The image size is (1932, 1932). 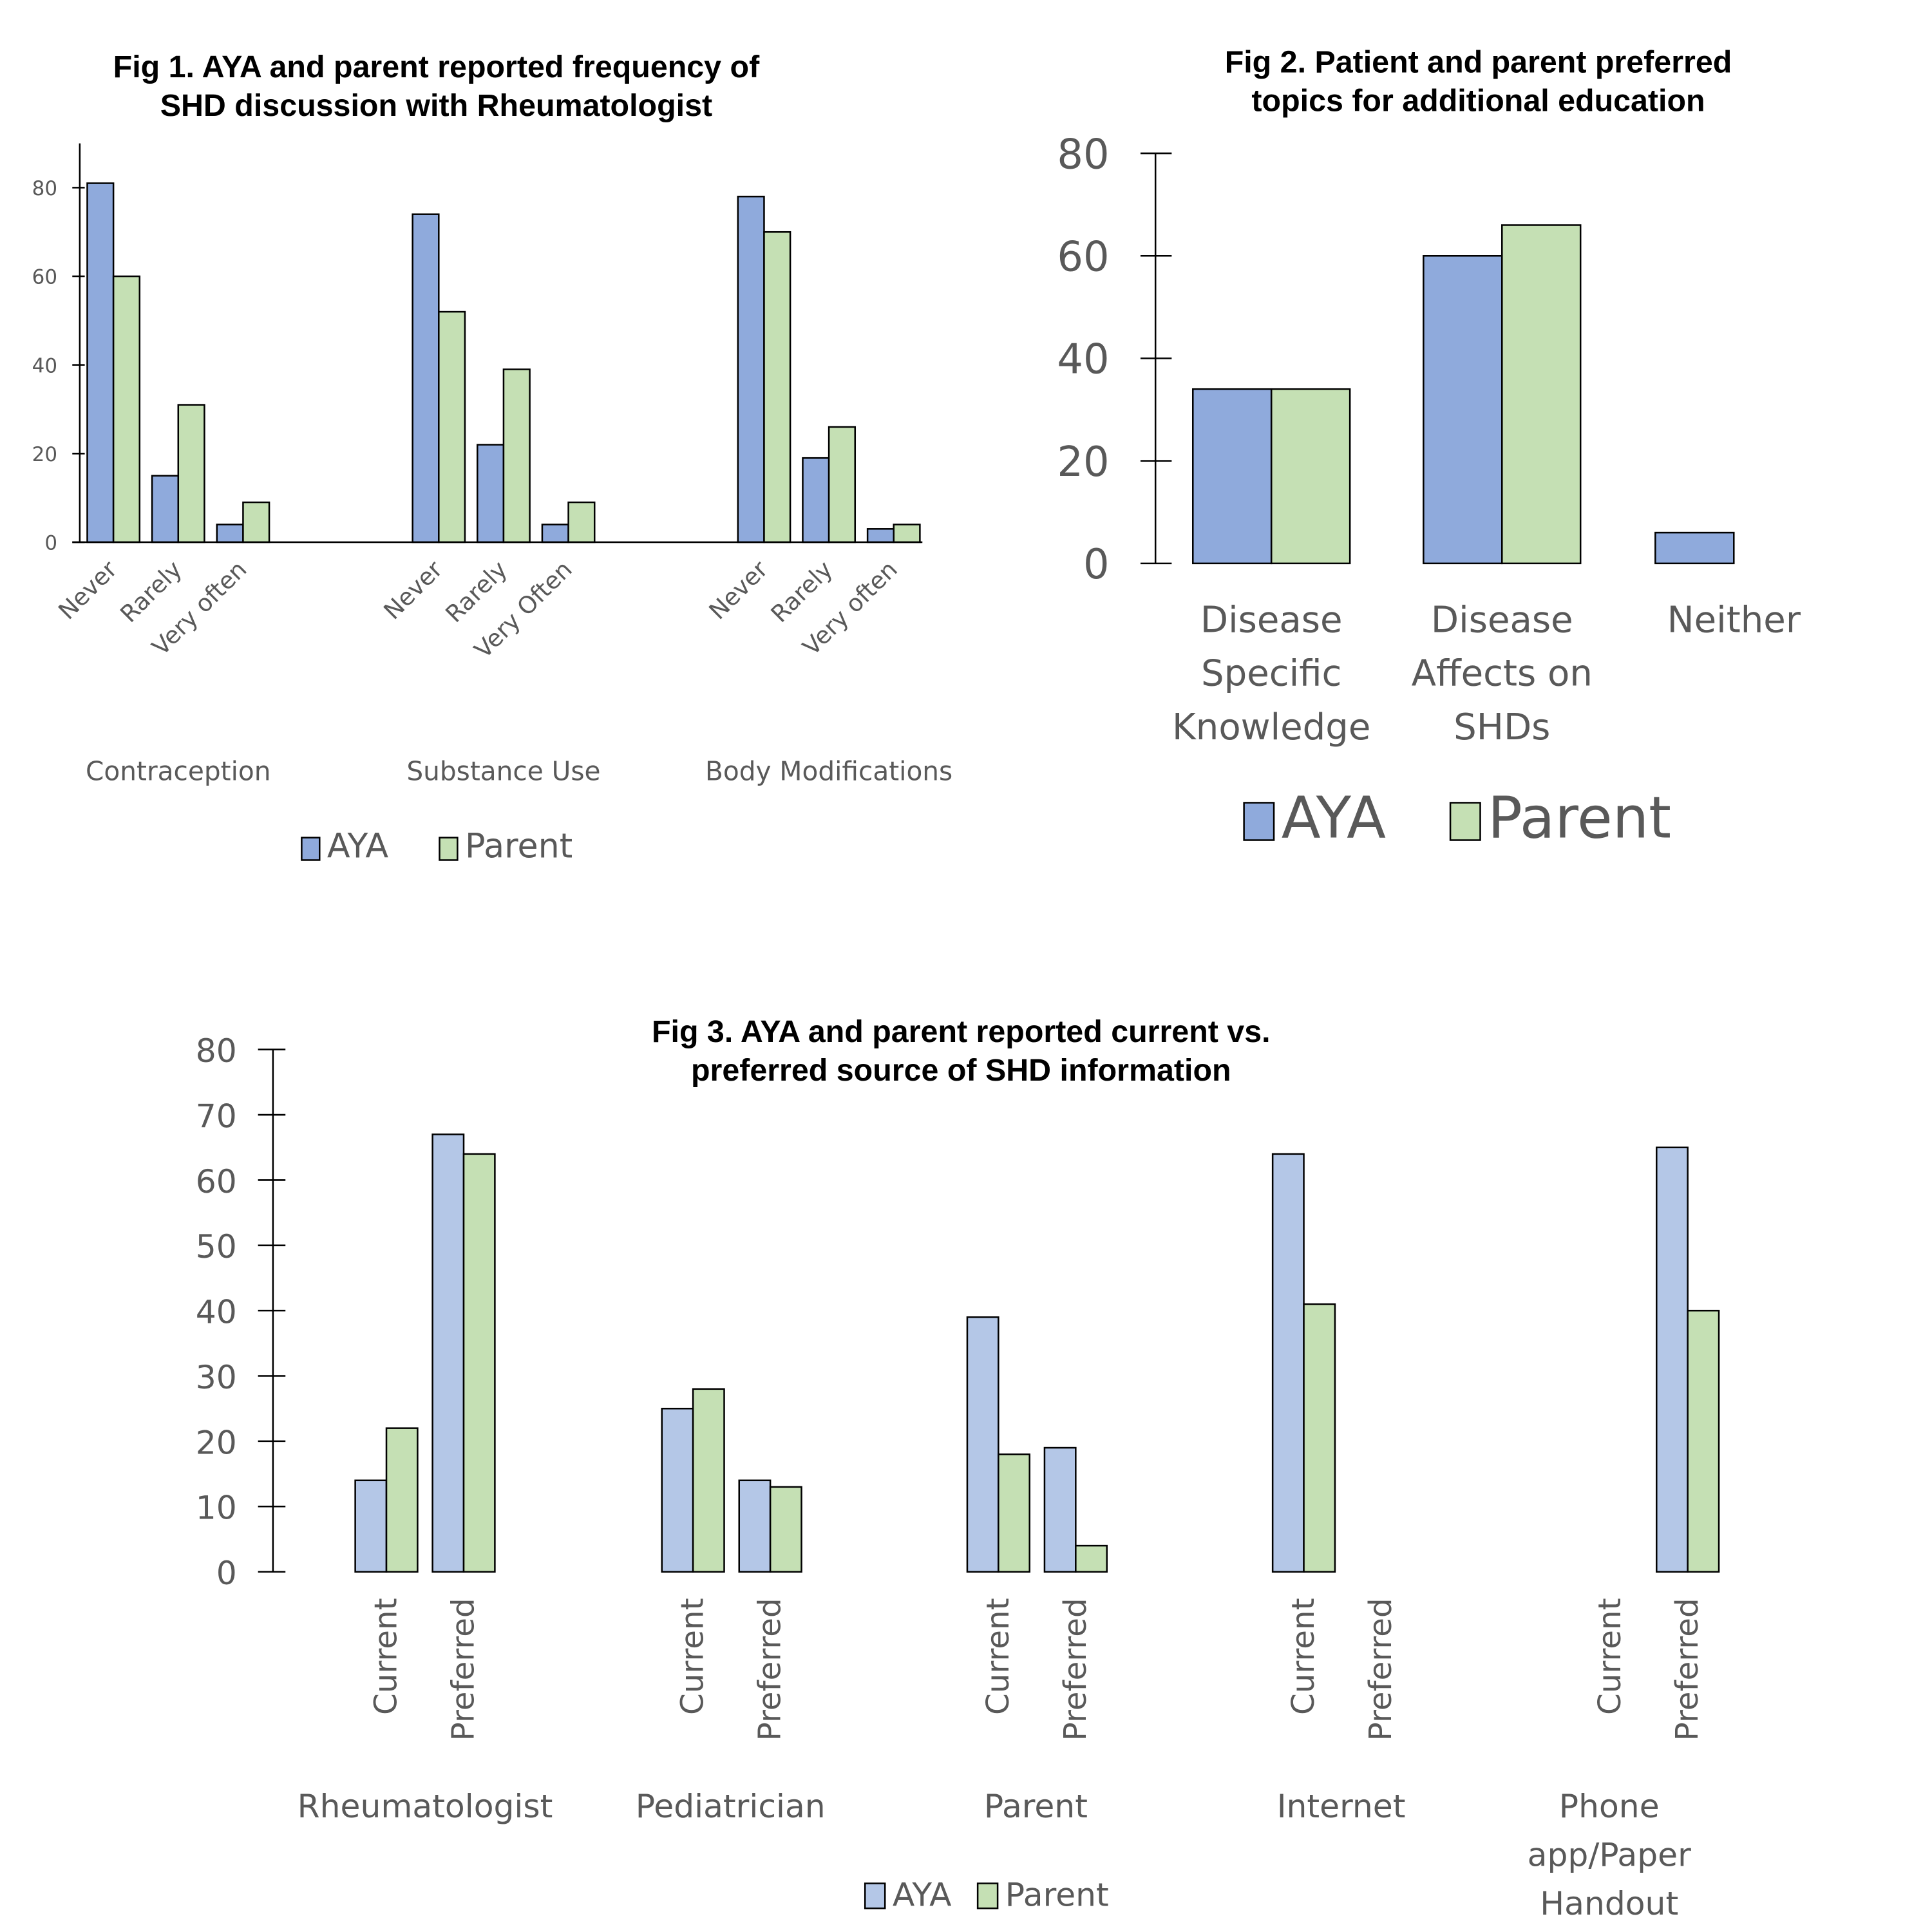 I want to click on fig2-title-line: Fig 2. Patient and parent preferred, so click(x=1479, y=62).